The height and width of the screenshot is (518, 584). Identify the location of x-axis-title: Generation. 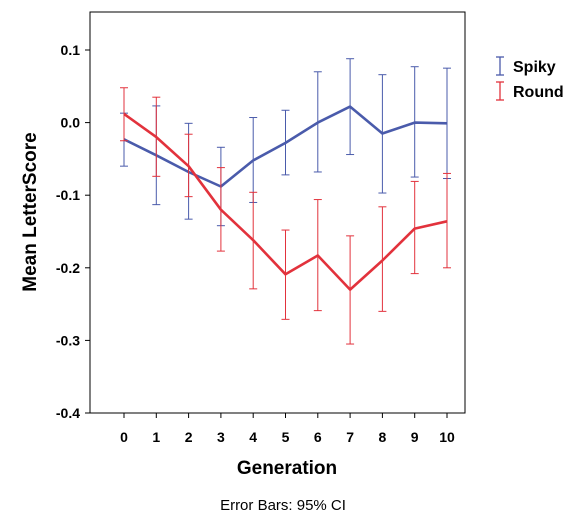
(287, 468).